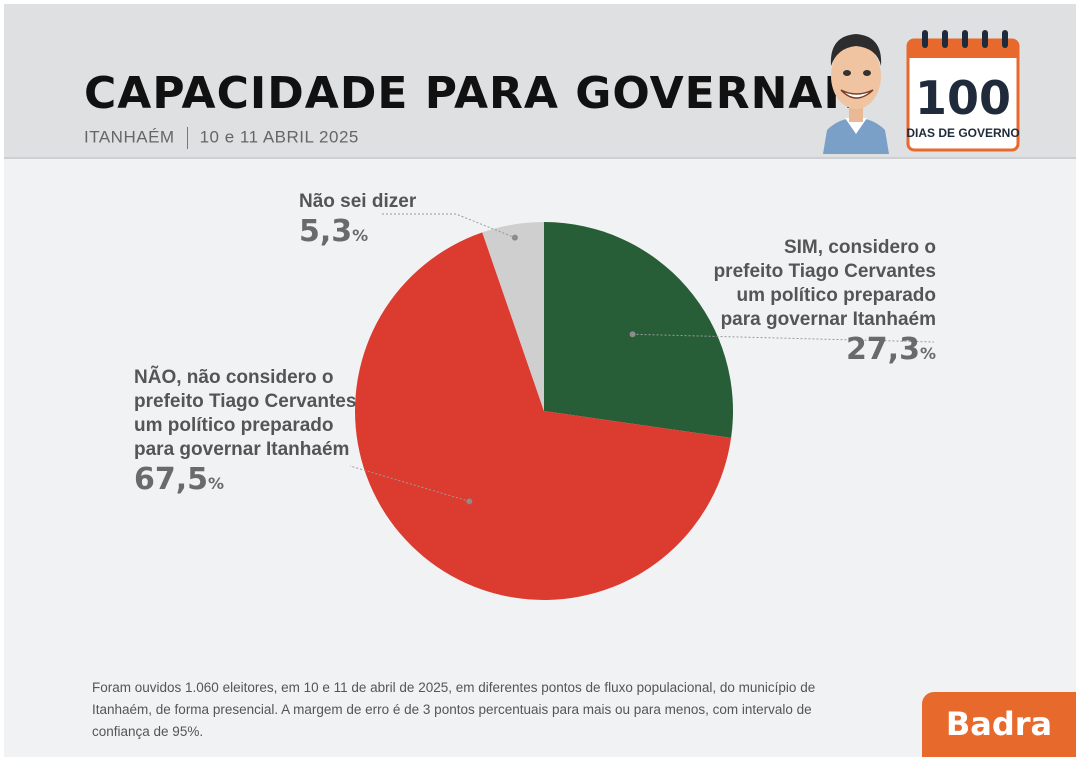  Describe the element at coordinates (513, 316) in the screenshot. I see `pie-slice-nao-sei` at that location.